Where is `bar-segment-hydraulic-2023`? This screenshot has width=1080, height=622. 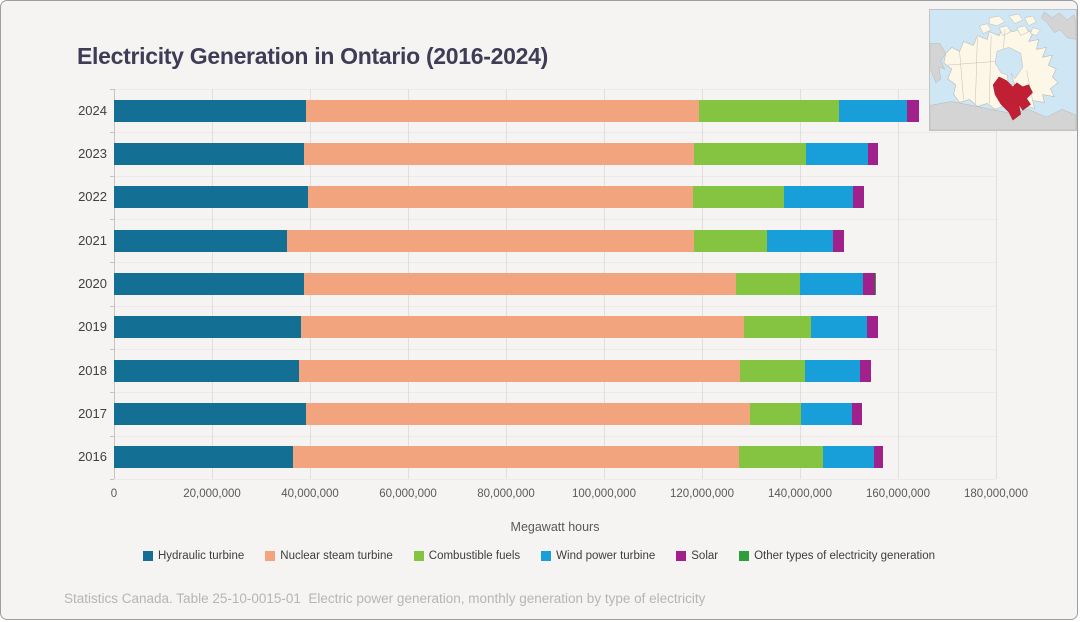
bar-segment-hydraulic-2023 is located at coordinates (209, 154).